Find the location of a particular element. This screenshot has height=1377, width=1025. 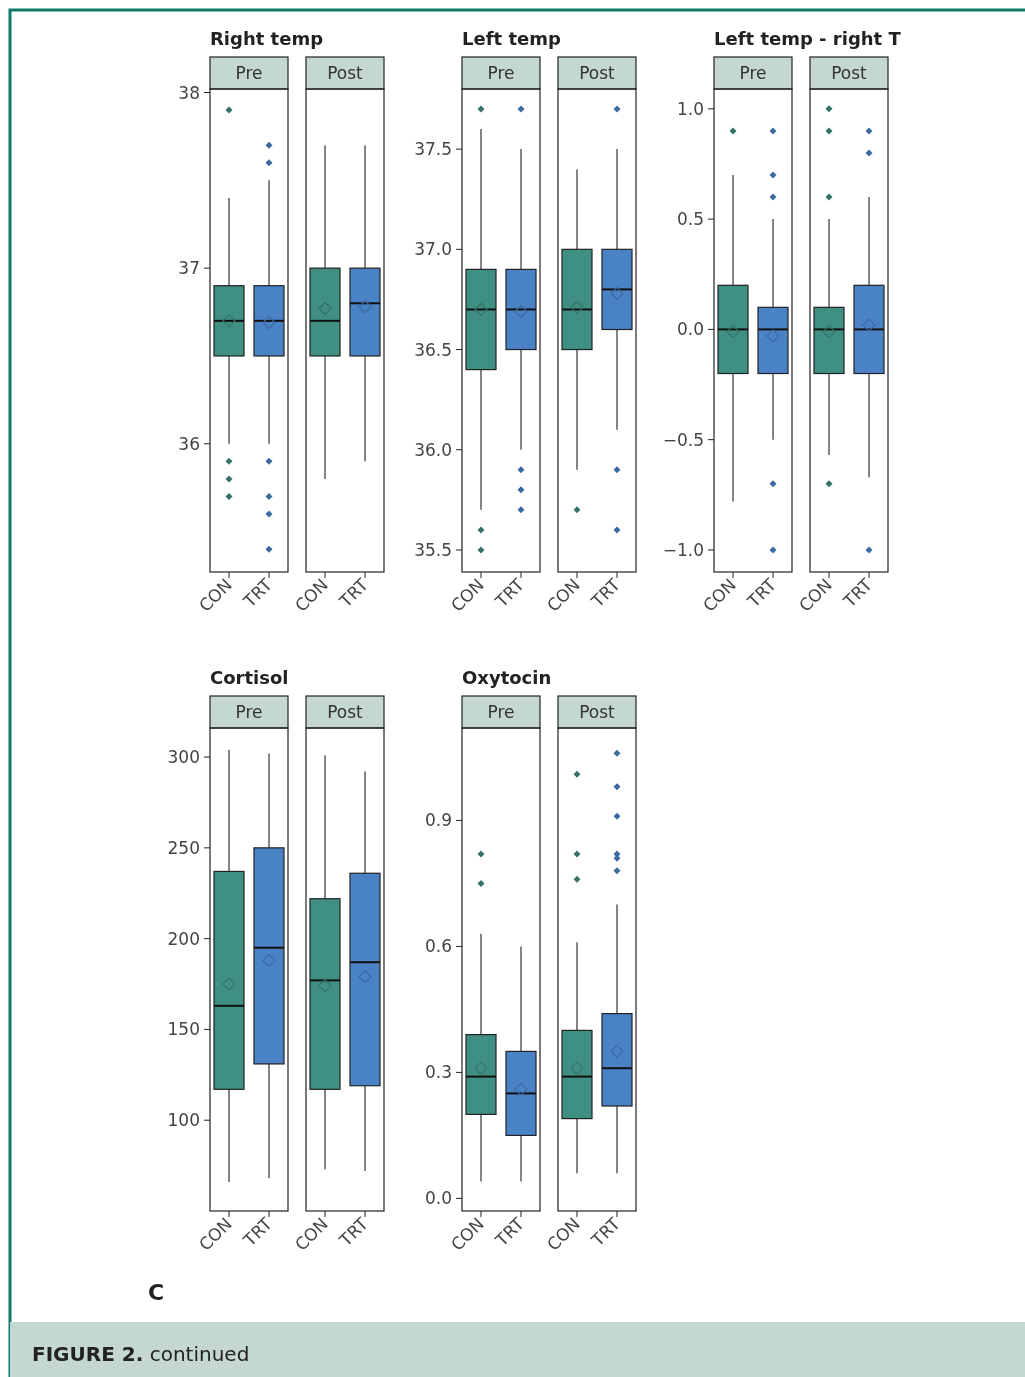

chart-title: Left temp is located at coordinates (511, 38).